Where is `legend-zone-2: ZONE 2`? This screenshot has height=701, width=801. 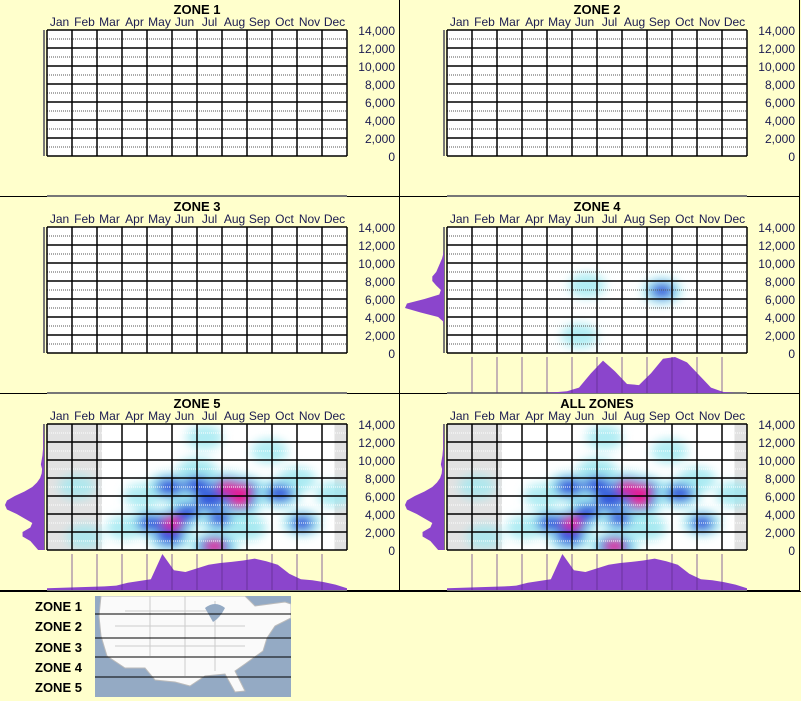
legend-zone-2: ZONE 2 is located at coordinates (58, 626).